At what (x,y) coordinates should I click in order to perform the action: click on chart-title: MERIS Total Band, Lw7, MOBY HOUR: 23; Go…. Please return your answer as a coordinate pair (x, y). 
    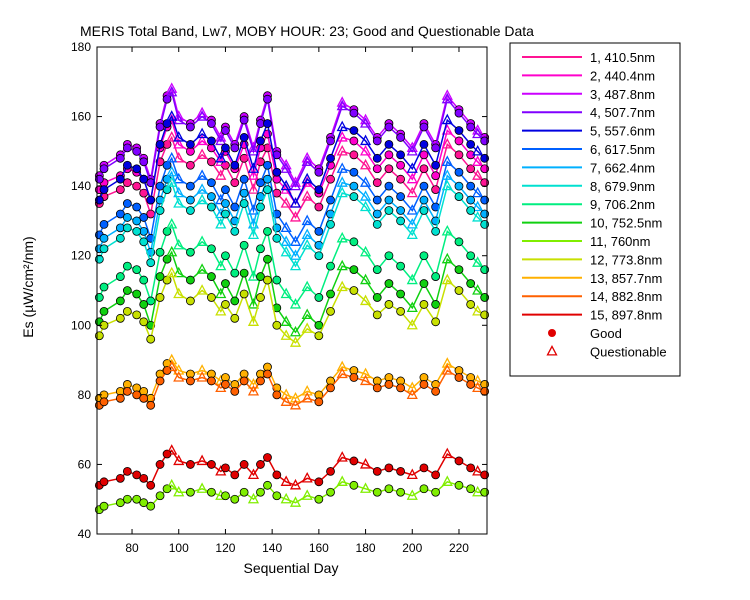
    Looking at the image, I should click on (307, 31).